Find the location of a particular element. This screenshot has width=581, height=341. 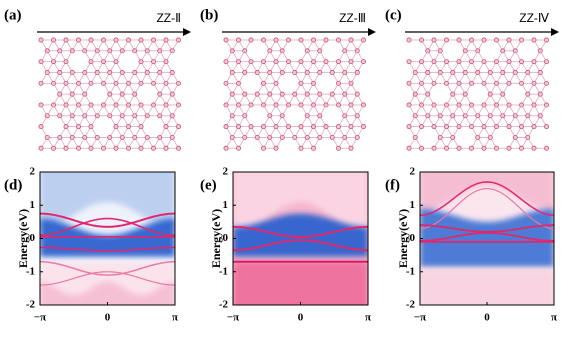

panel-label: (b) is located at coordinates (209, 15).